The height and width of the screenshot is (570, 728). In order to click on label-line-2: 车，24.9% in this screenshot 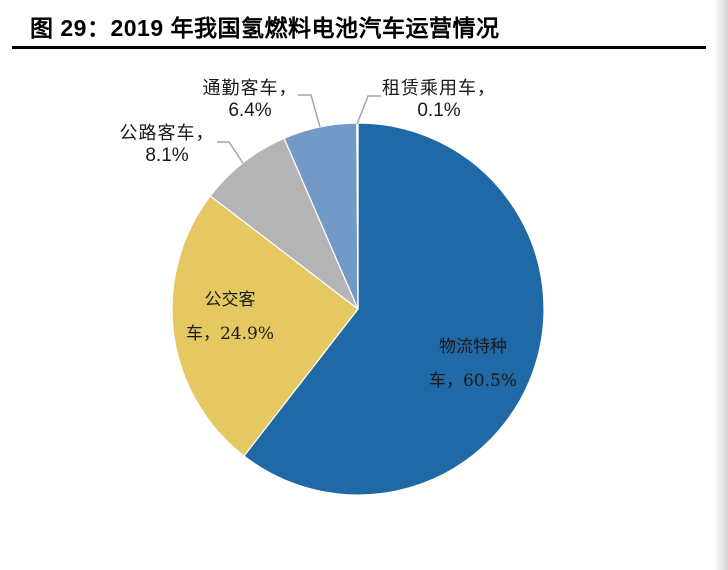, I will do `click(229, 334)`.